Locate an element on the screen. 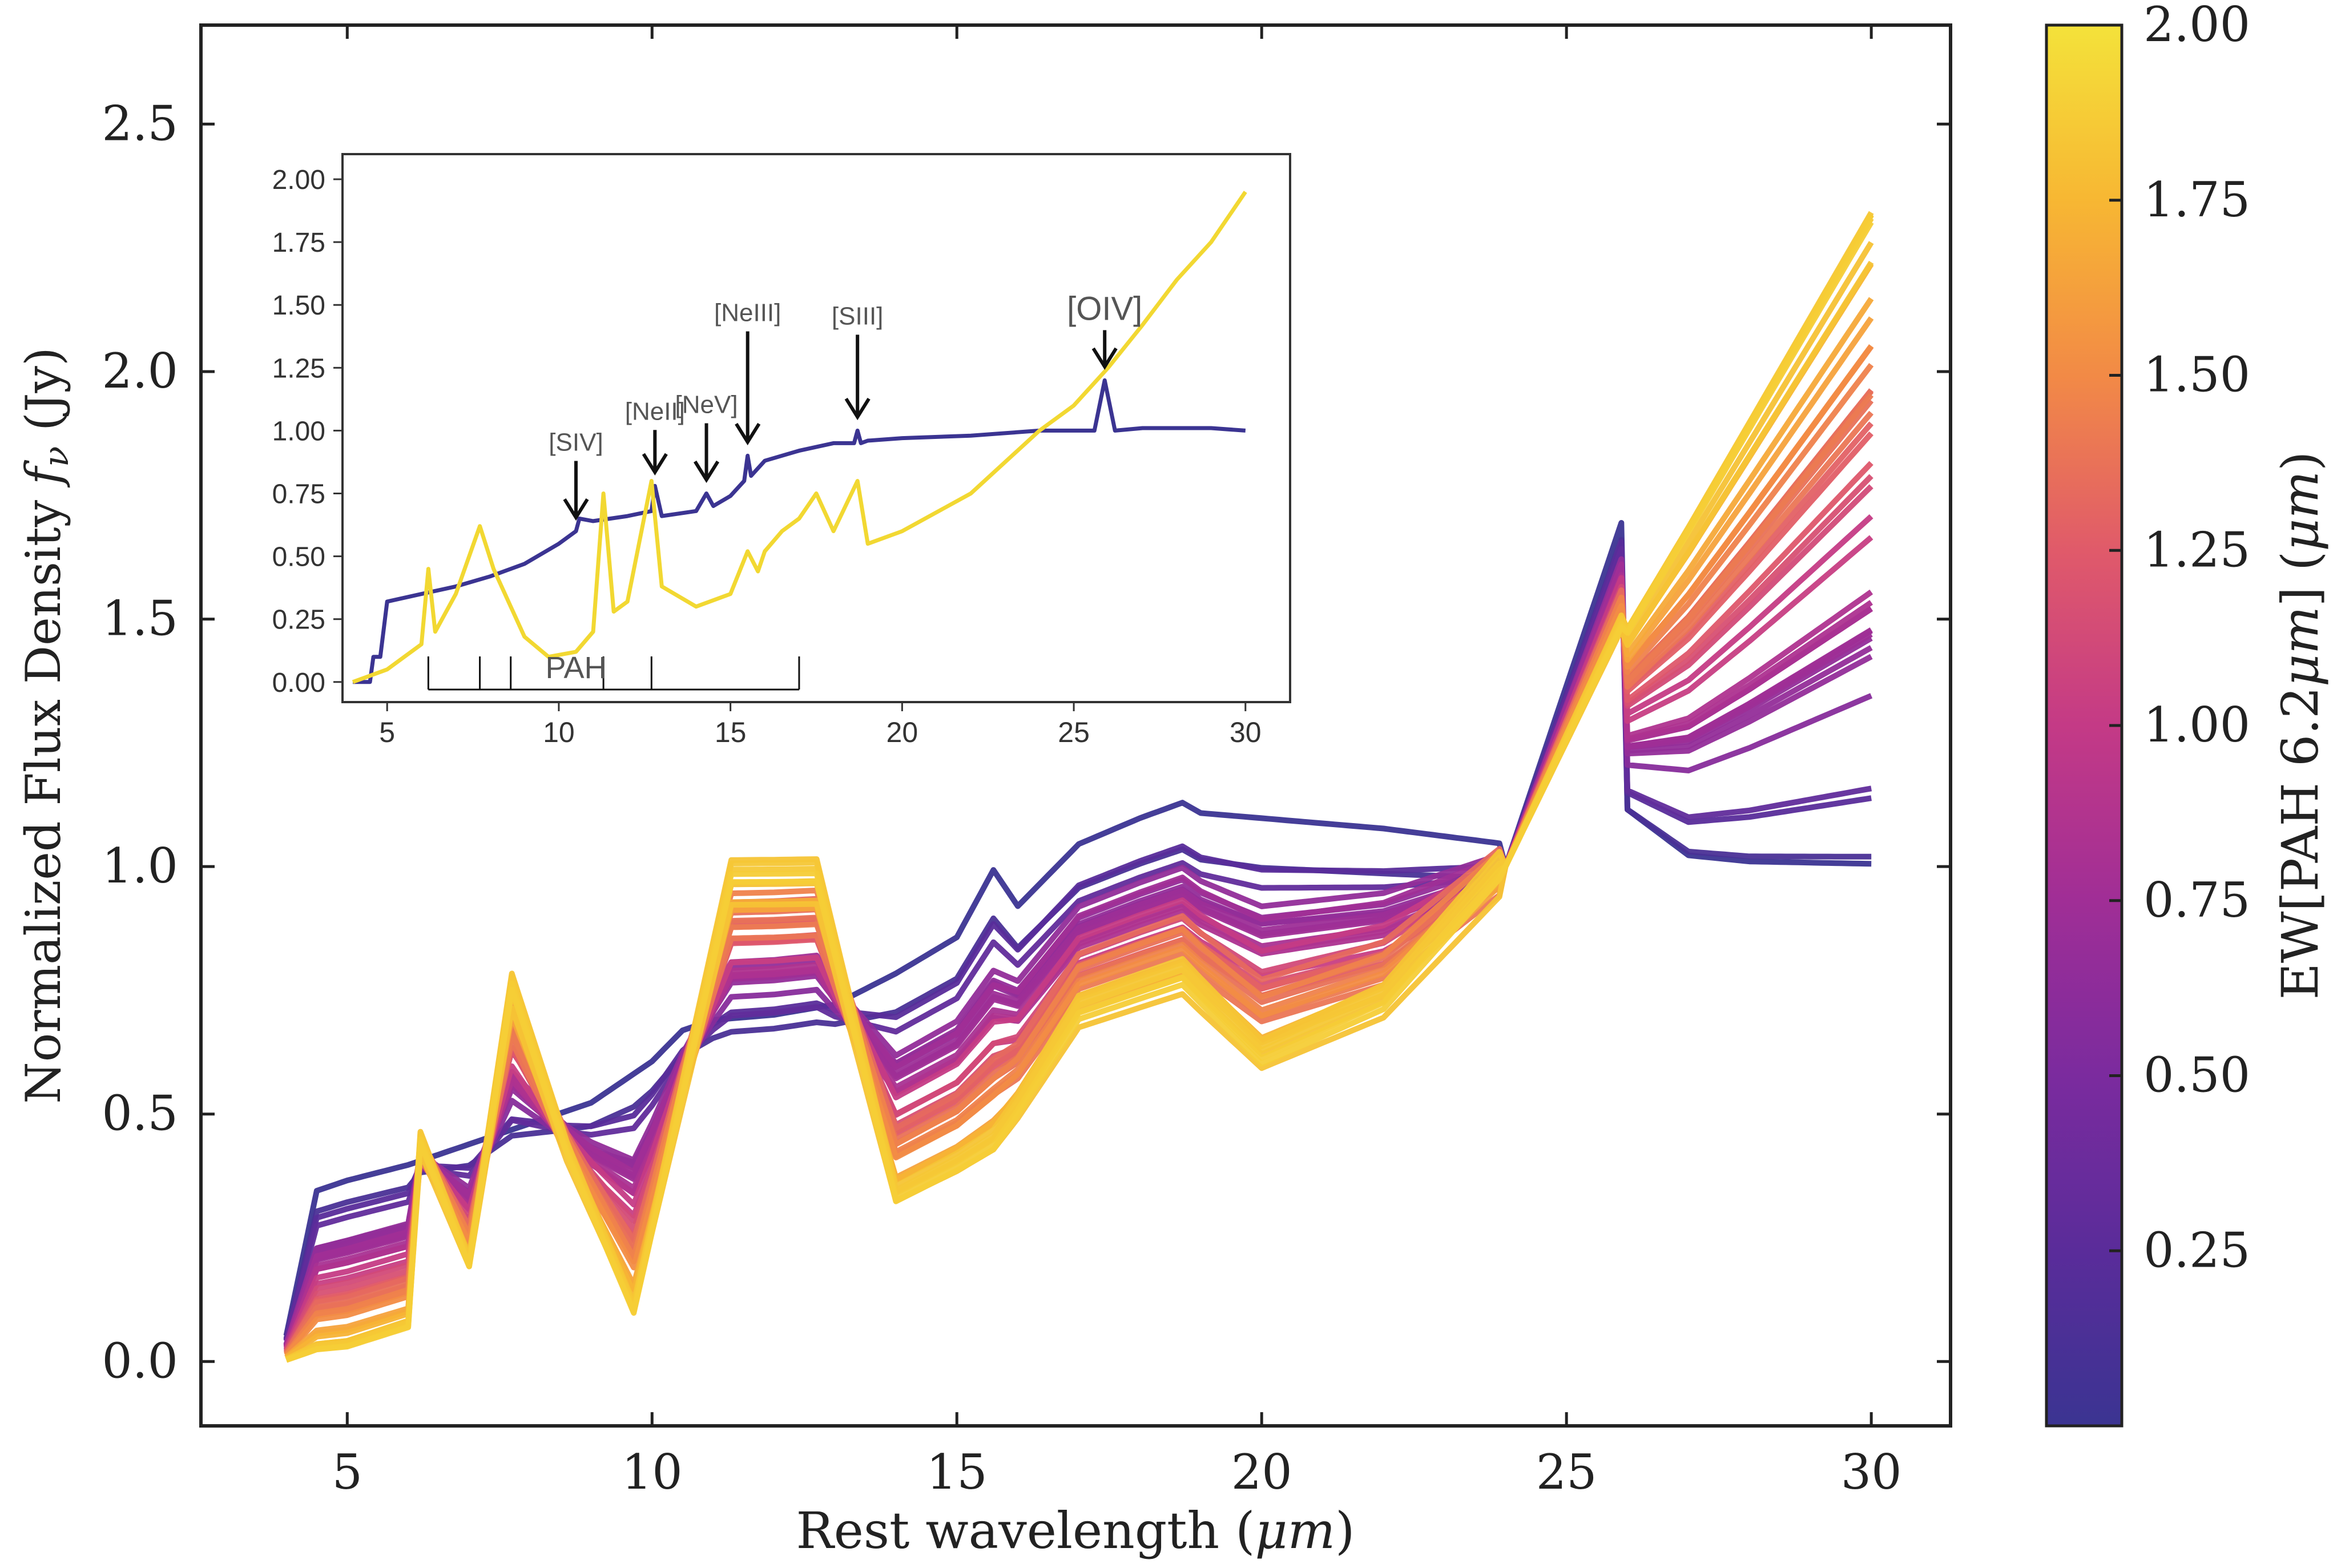 Image resolution: width=2341 pixels, height=1568 pixels. annotation-label: [OIV] is located at coordinates (1104, 308).